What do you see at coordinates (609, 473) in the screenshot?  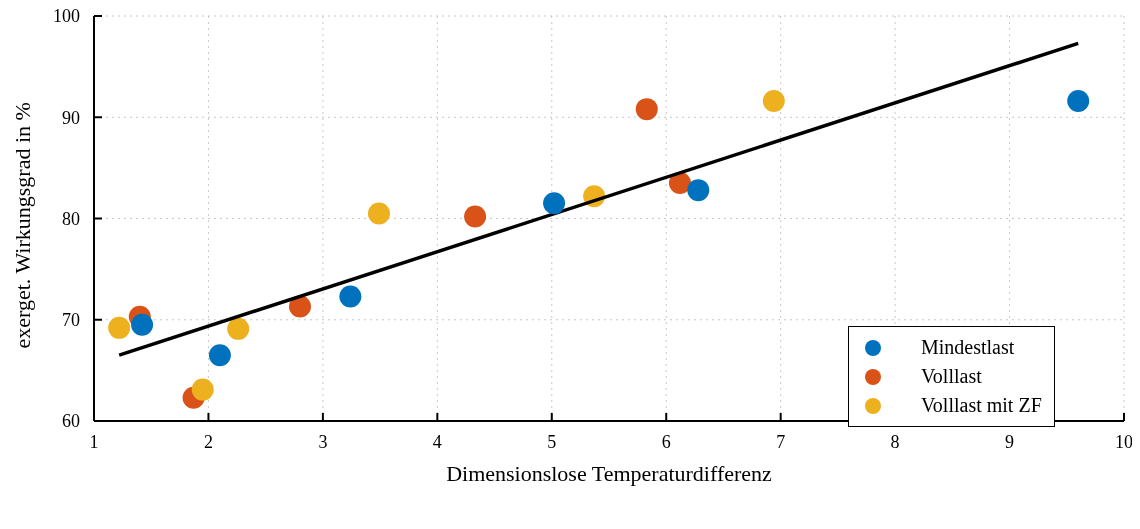 I see `x-axis-title: Dimensionslose Temperaturdifferenz` at bounding box center [609, 473].